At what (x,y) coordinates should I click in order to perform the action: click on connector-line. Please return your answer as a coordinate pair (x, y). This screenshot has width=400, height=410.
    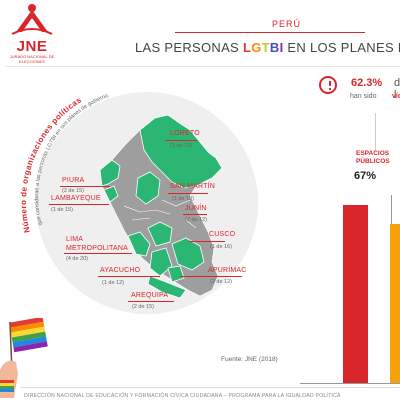
    Looking at the image, I should click on (375, 132).